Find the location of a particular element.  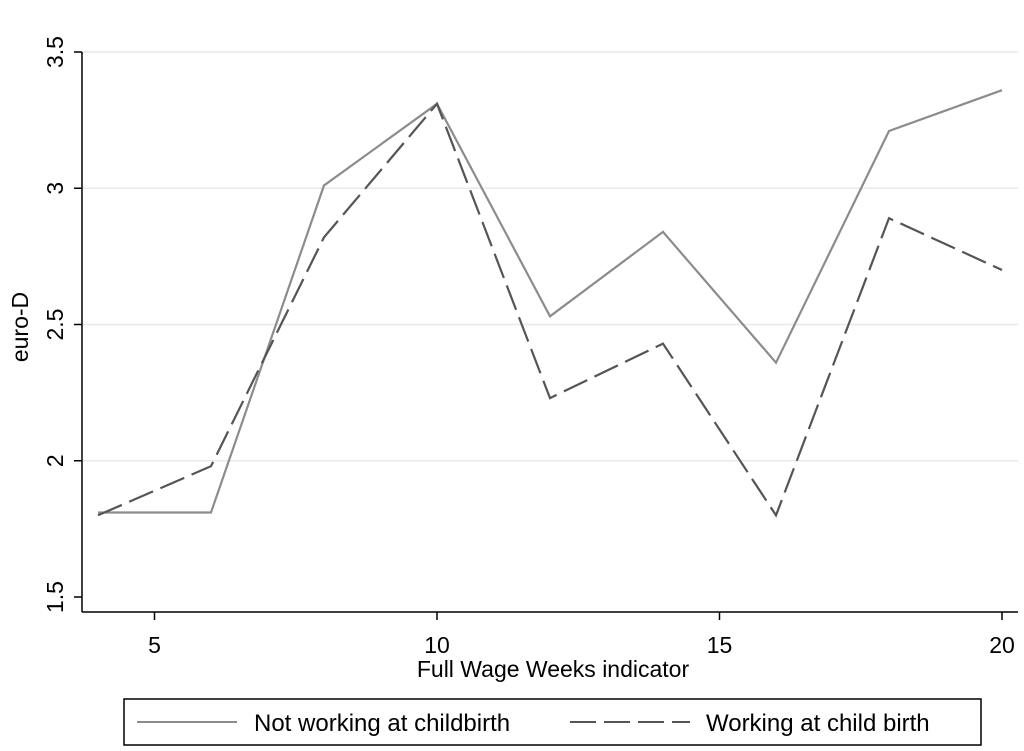

x-tick-label: 20 is located at coordinates (1002, 645).